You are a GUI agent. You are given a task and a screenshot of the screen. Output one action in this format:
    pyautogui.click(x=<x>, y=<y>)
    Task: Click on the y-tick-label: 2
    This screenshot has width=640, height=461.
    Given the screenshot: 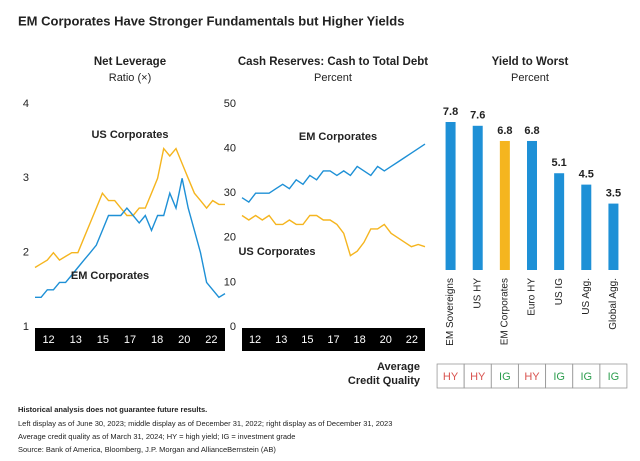 What is the action you would take?
    pyautogui.click(x=26, y=253)
    